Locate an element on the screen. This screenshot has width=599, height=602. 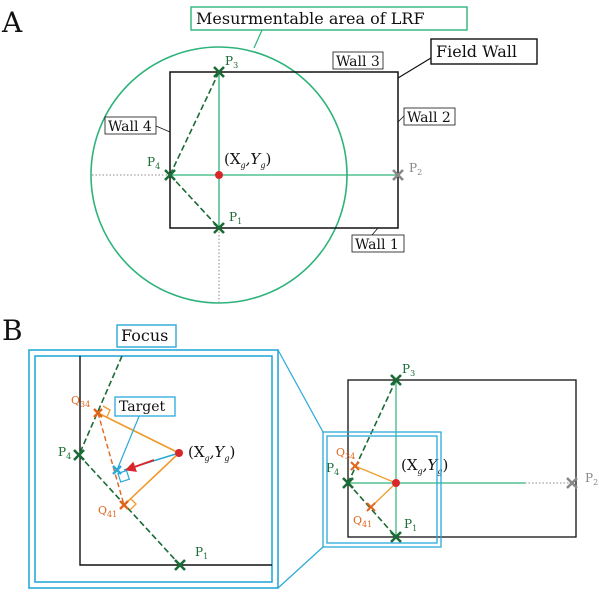
target-label: Target is located at coordinates (142, 407).